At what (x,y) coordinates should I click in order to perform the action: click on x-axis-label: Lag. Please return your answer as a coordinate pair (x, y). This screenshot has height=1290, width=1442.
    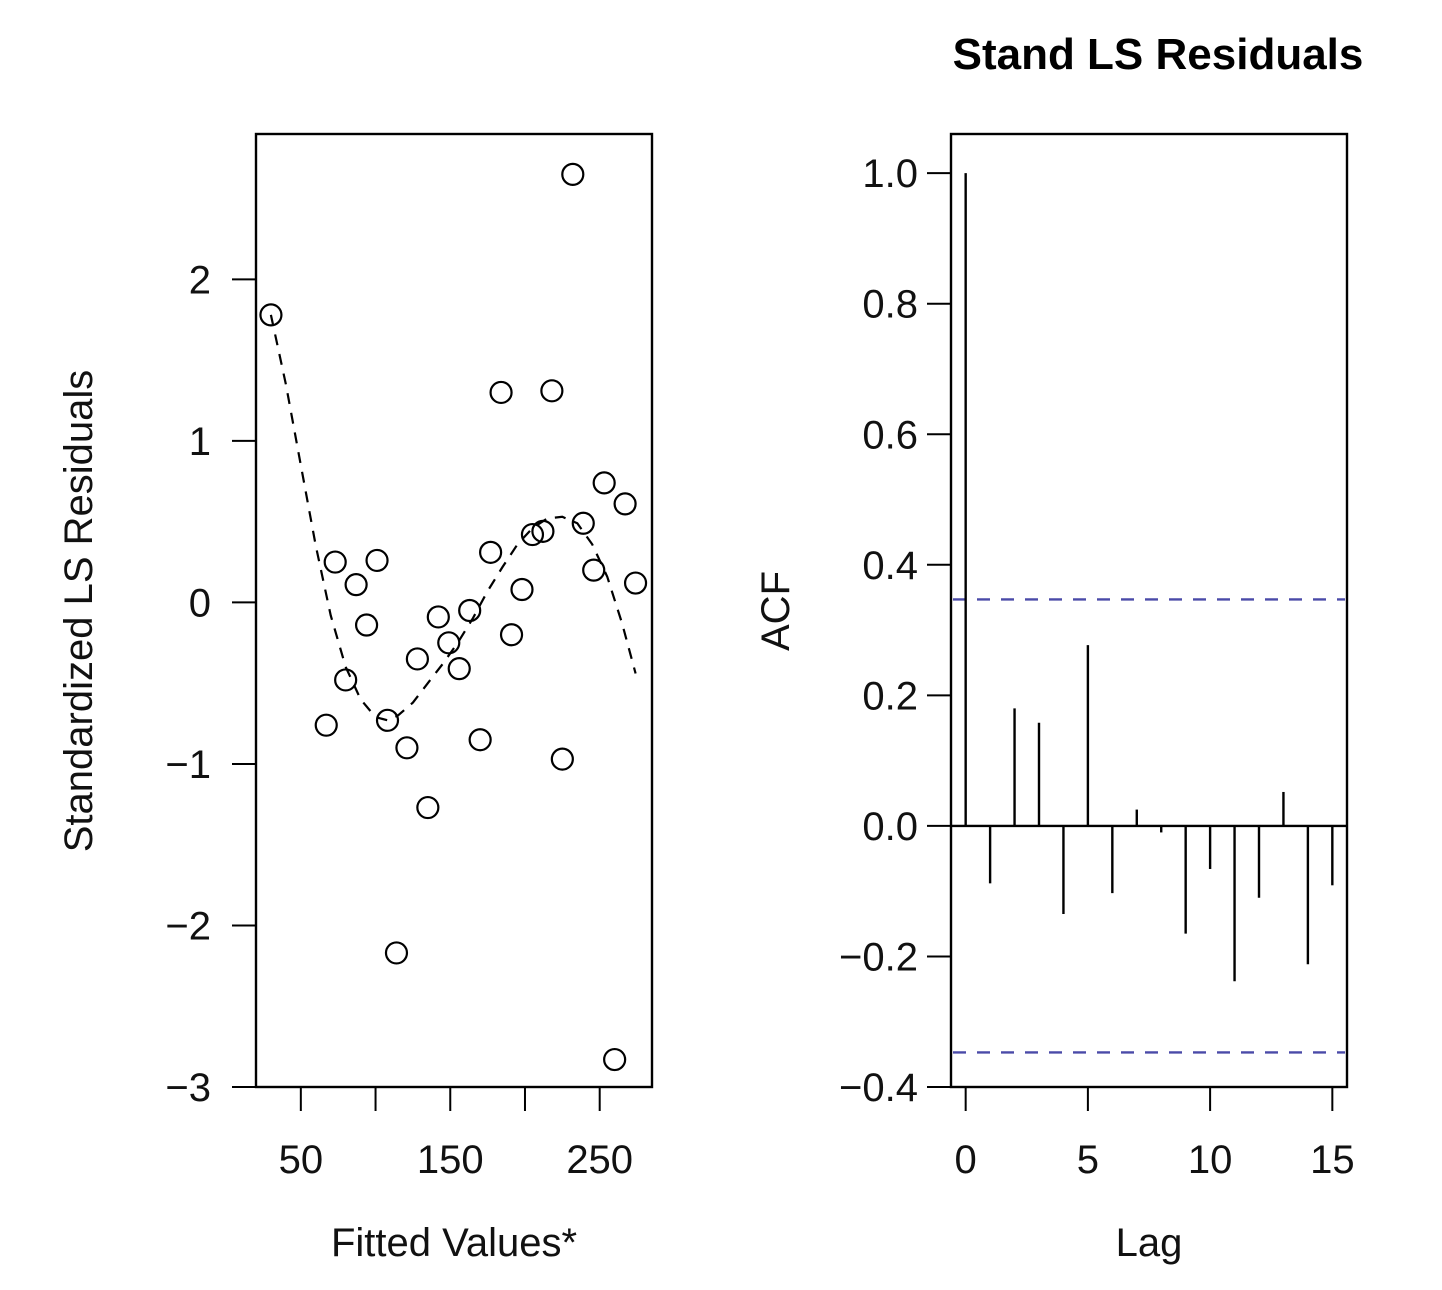
    Looking at the image, I should click on (1149, 1243).